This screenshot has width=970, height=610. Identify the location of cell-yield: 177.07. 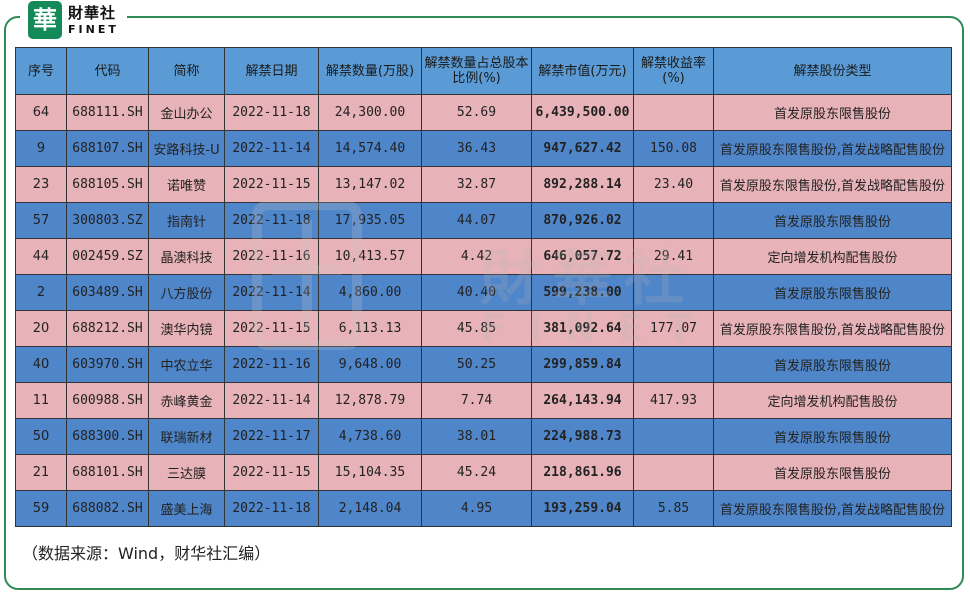
(673, 328).